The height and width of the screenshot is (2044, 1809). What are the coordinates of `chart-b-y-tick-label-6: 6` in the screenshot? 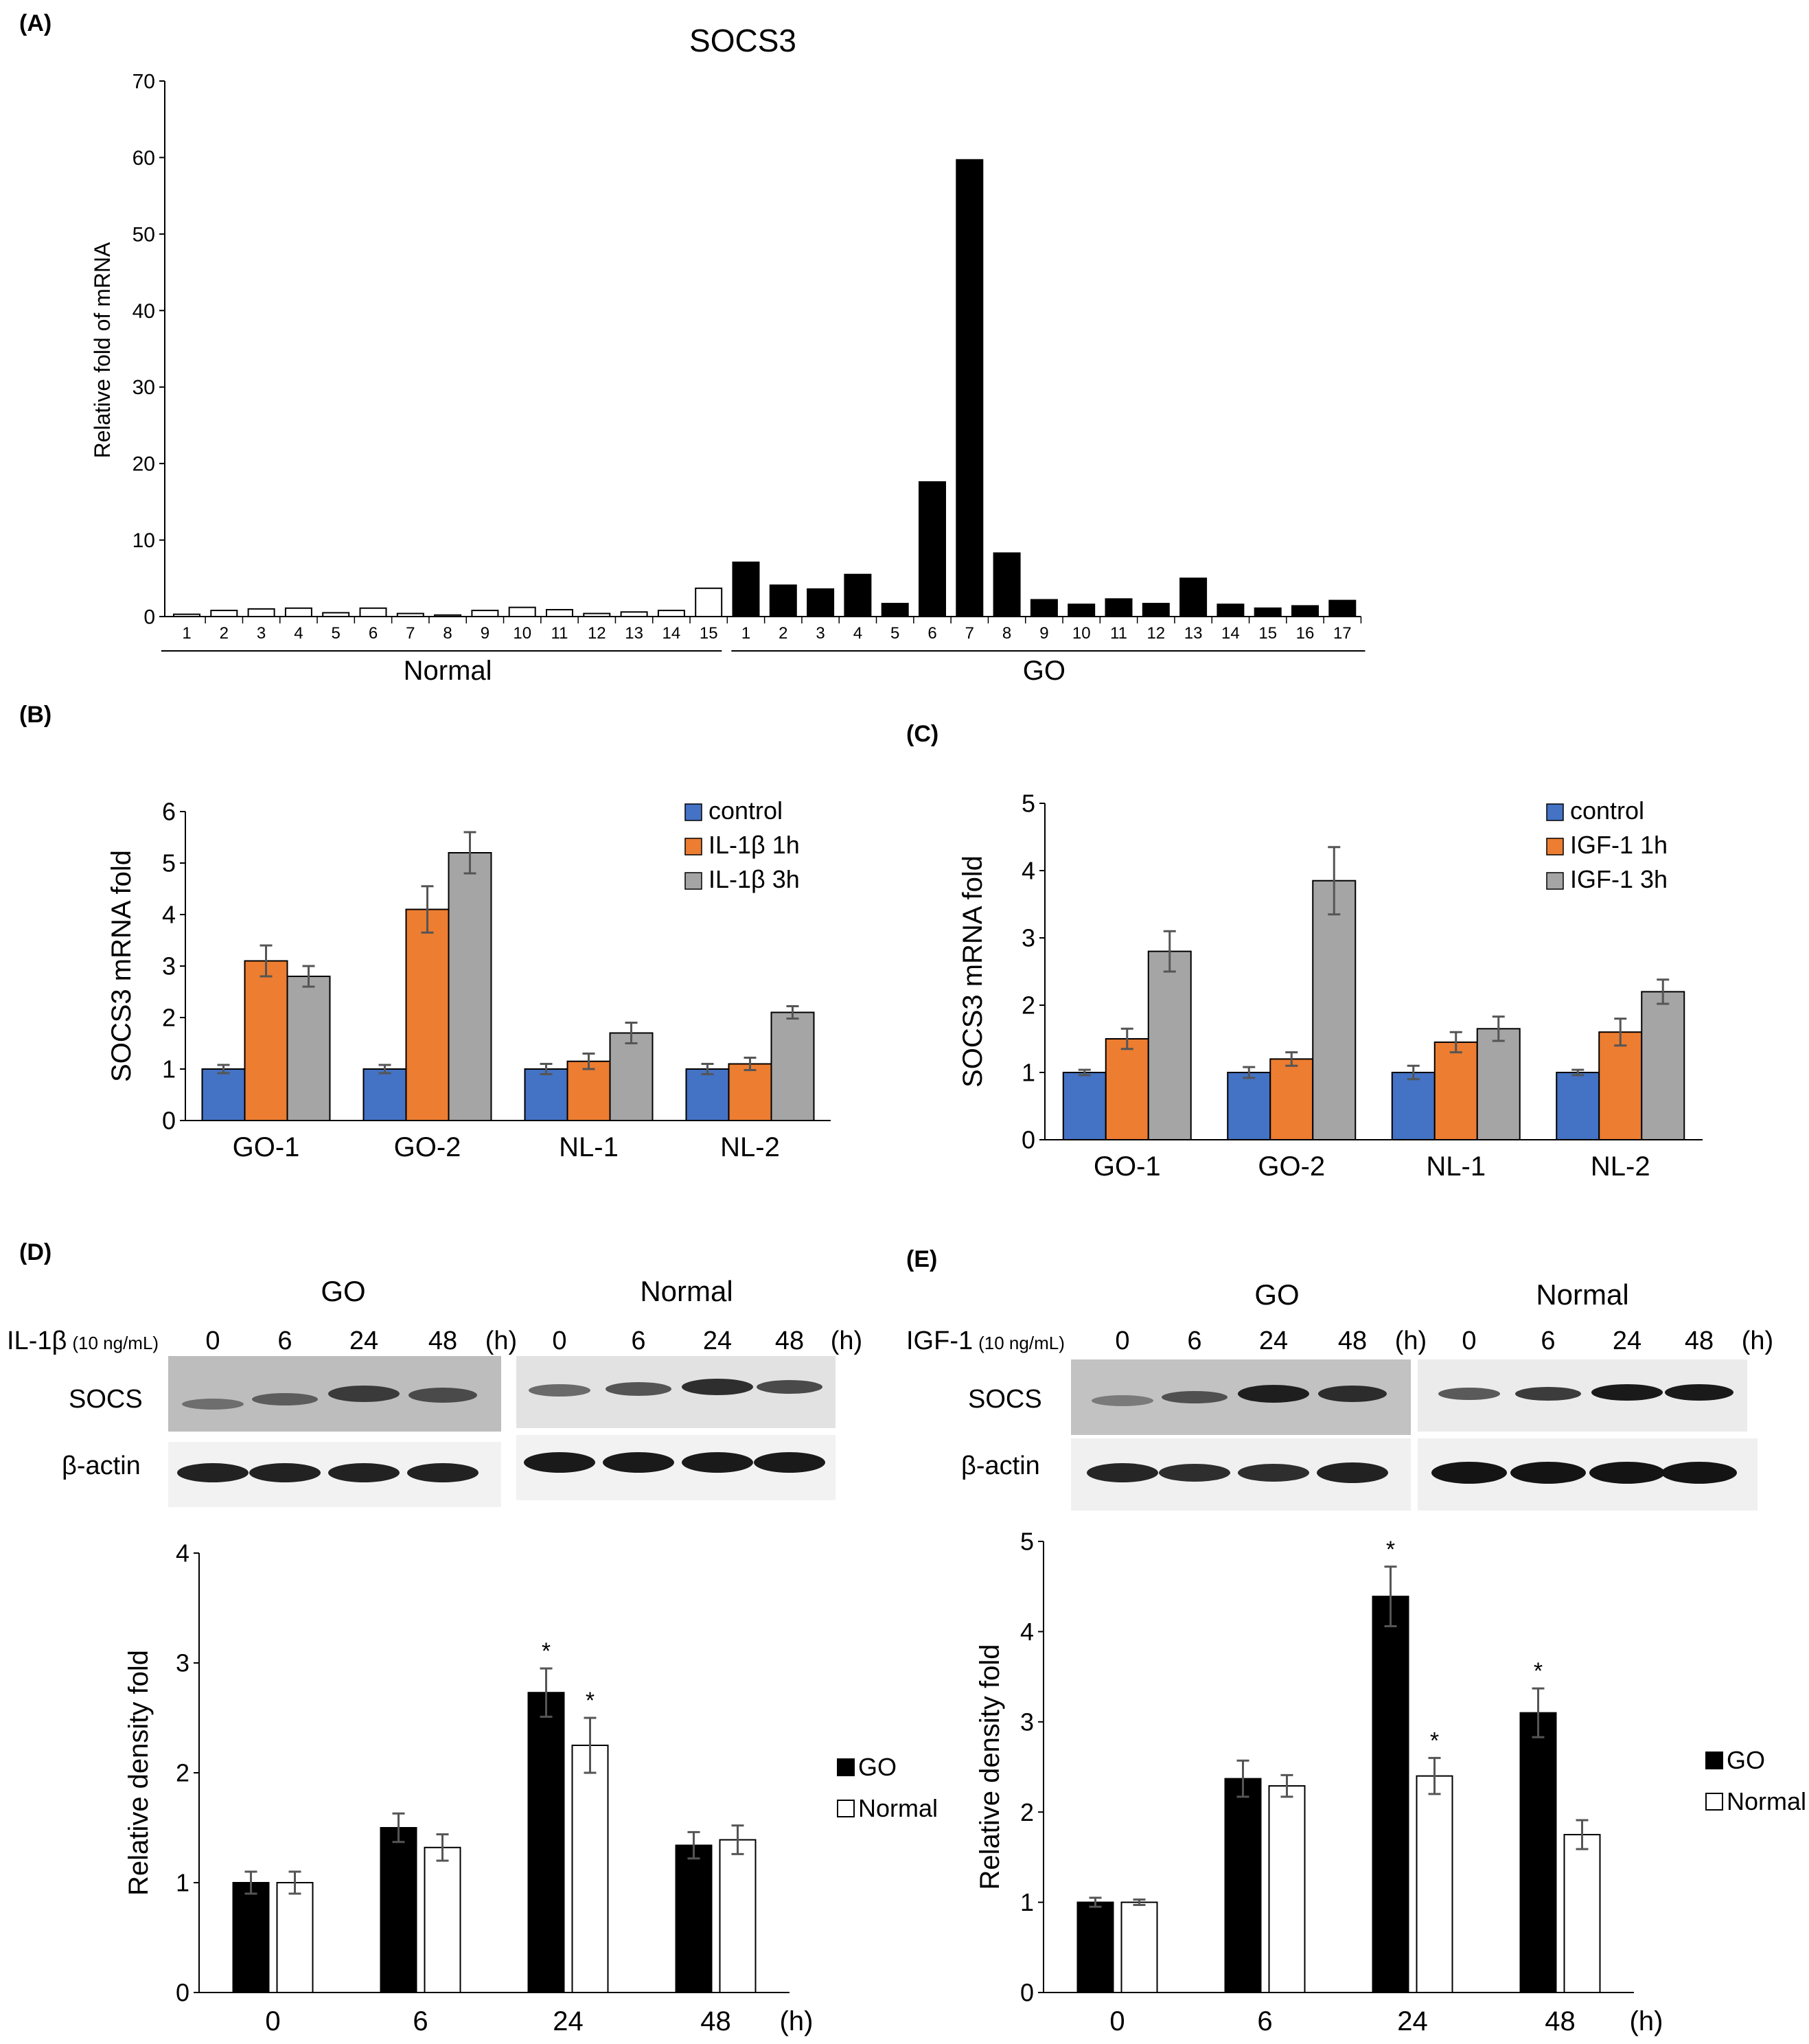 It's located at (169, 812).